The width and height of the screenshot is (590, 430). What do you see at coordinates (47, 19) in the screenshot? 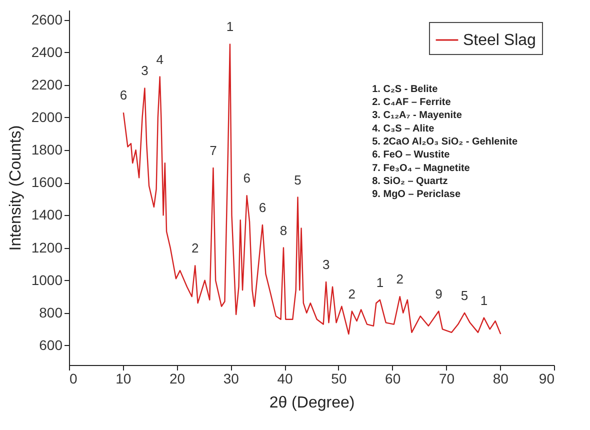
I see `y-tick-label: 2600` at bounding box center [47, 19].